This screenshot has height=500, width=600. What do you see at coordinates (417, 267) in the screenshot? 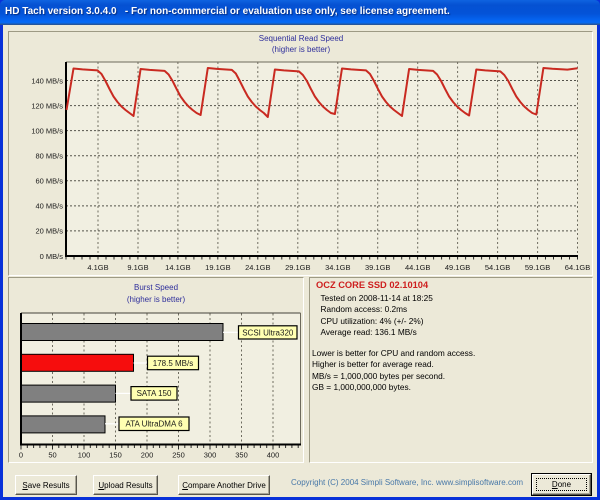
I see `svg-text: 44.1GB` at bounding box center [417, 267].